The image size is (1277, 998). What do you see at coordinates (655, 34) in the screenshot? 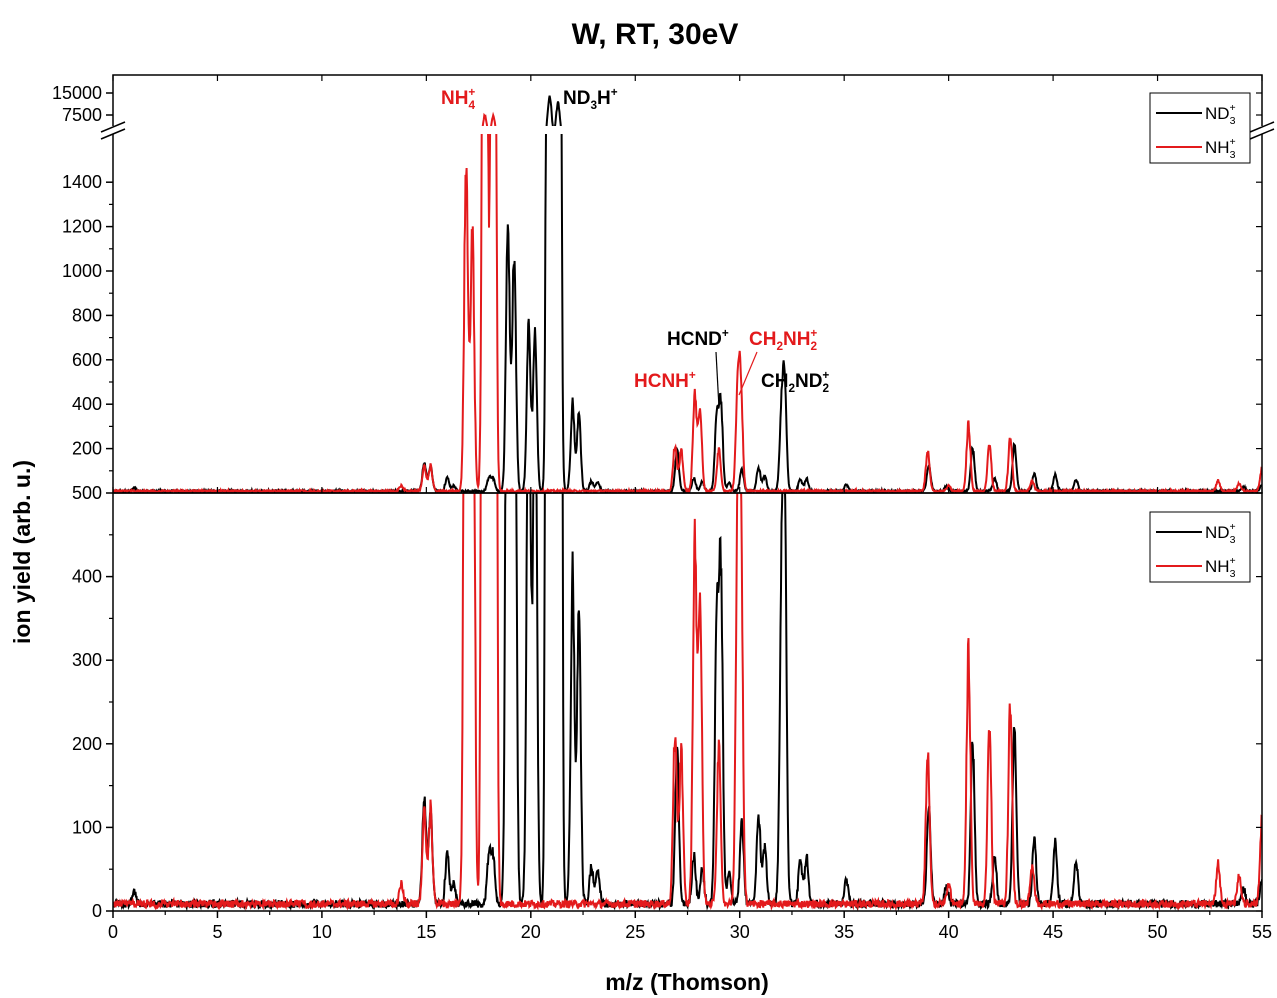
I see `chart-title: W, RT, 30eV` at bounding box center [655, 34].